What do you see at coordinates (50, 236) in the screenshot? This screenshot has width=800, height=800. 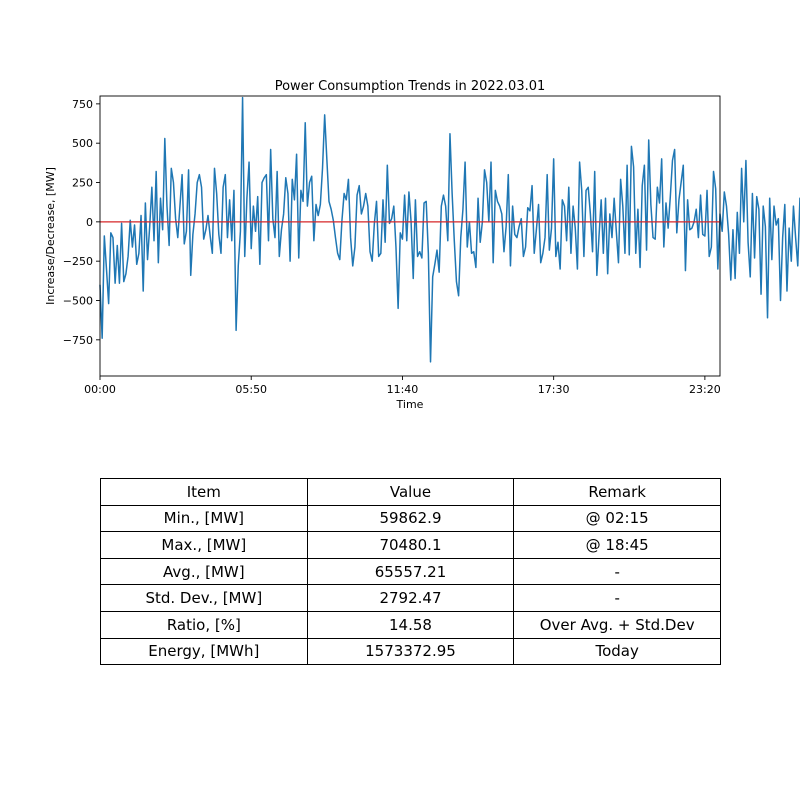 I see `y-axis-label: Increase/Decrease, [MW]` at bounding box center [50, 236].